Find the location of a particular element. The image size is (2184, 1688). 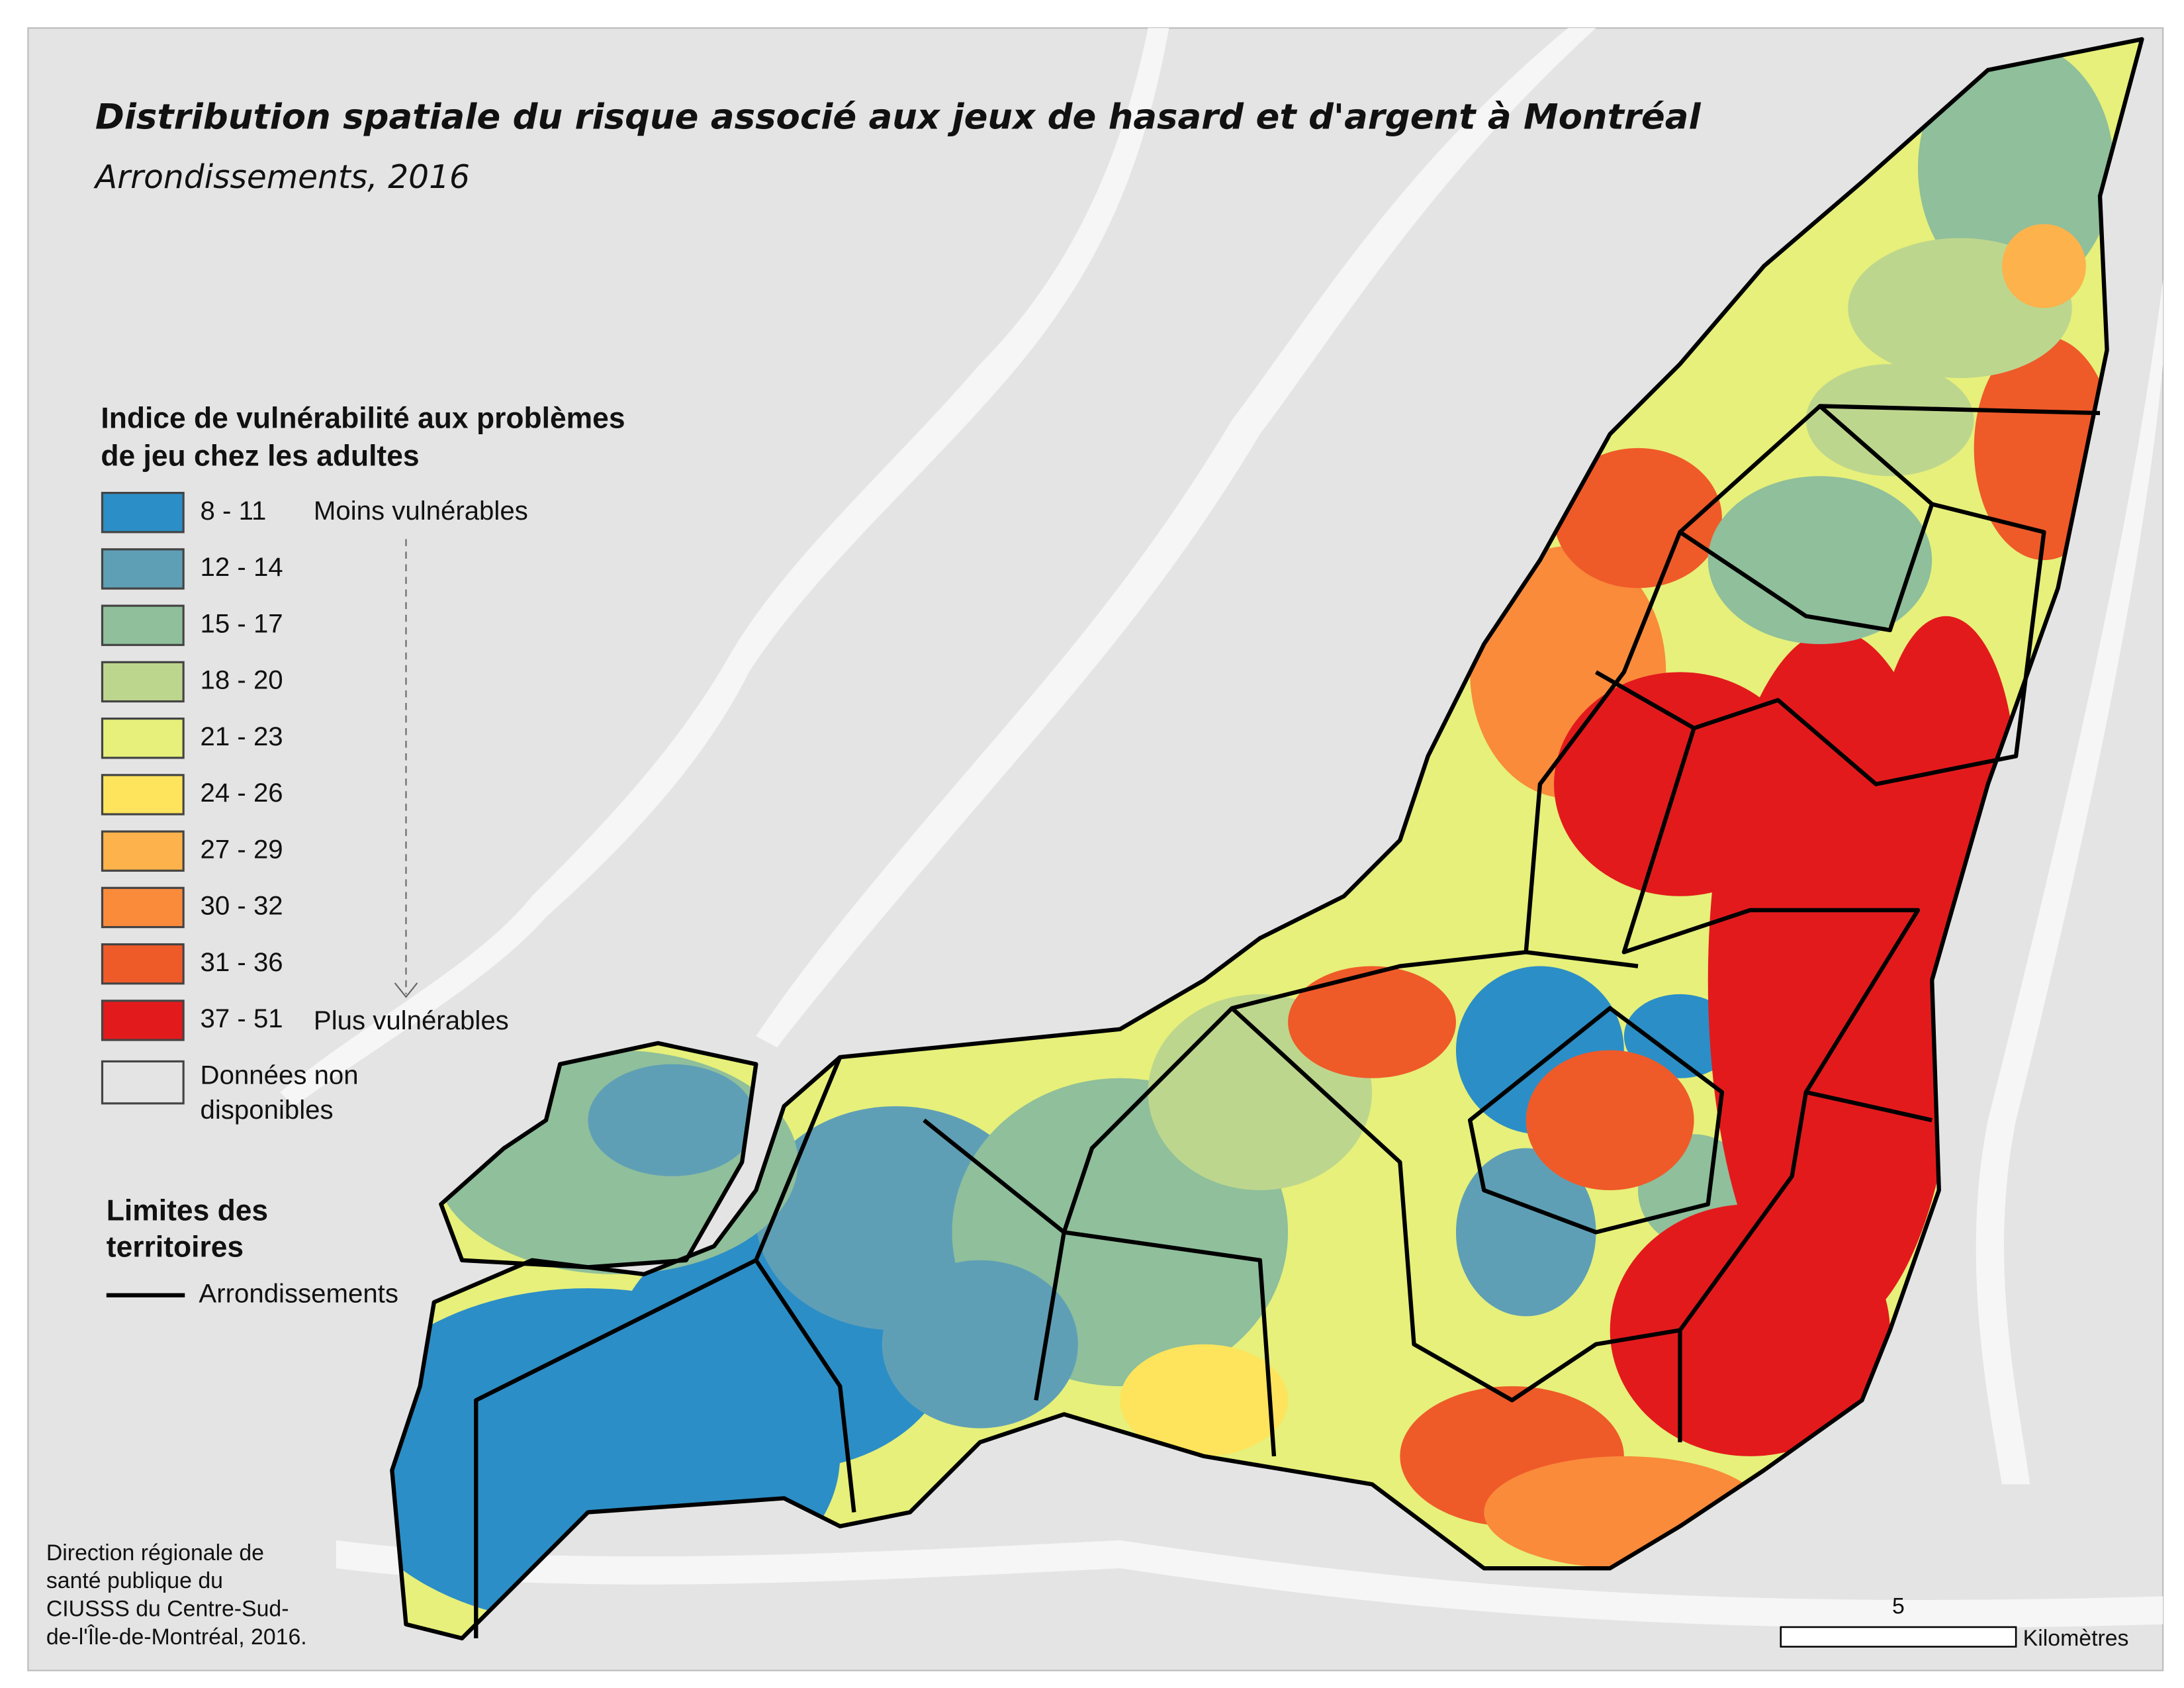

scale-bar-unit: Kilomètres is located at coordinates (2076, 1638).